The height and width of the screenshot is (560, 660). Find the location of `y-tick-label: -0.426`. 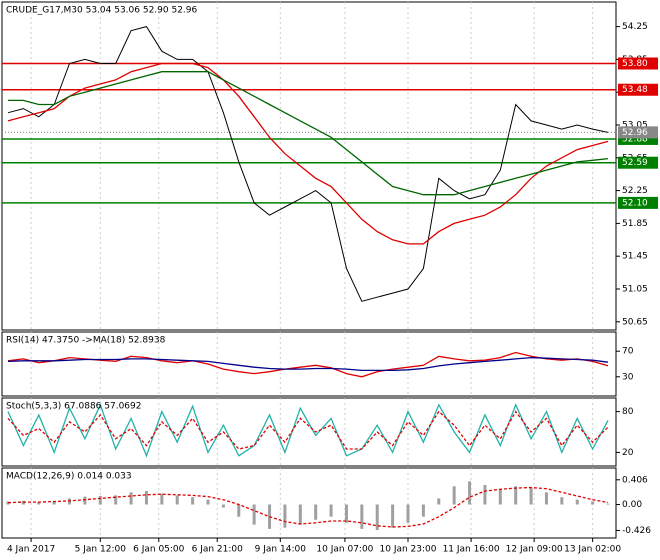

y-tick-label: -0.426 is located at coordinates (636, 531).